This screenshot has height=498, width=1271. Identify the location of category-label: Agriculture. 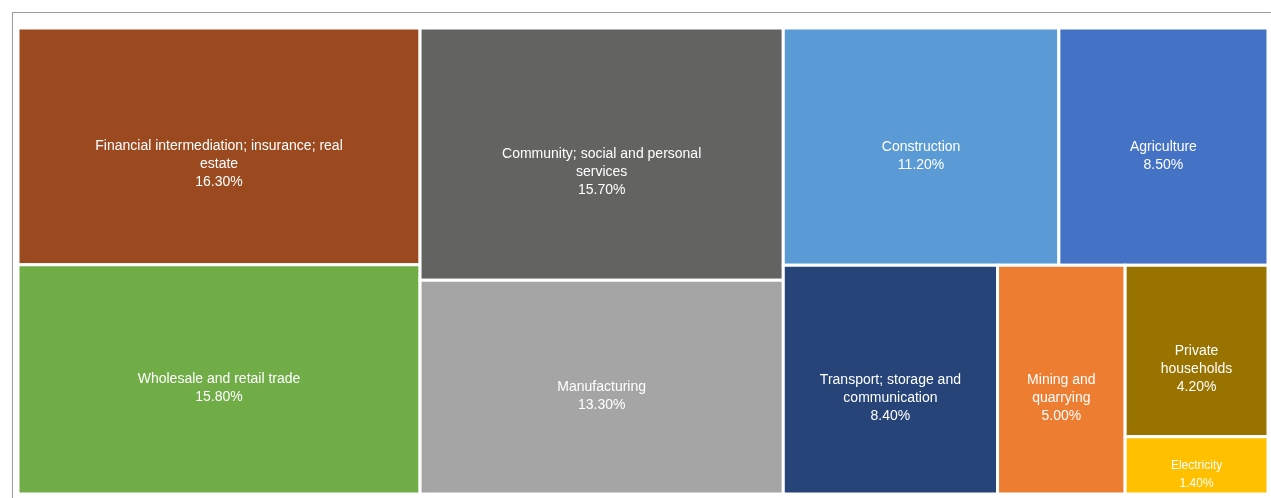
(1163, 145).